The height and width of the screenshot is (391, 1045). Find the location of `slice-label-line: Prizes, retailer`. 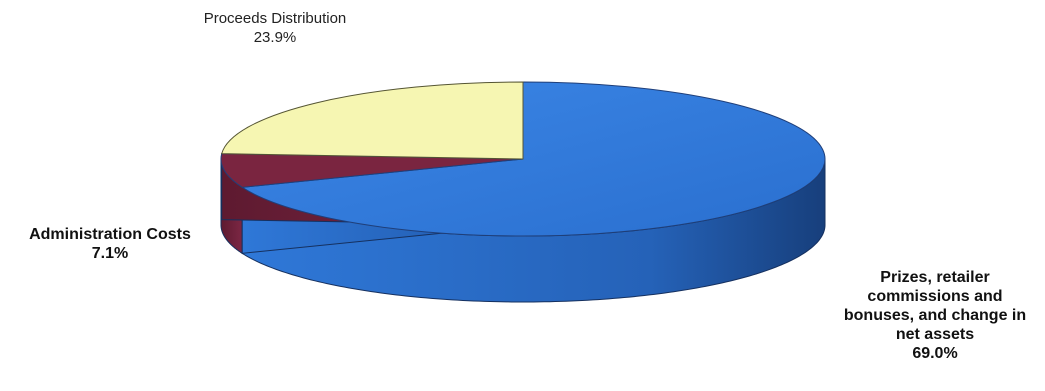

slice-label-line: Prizes, retailer is located at coordinates (935, 277).